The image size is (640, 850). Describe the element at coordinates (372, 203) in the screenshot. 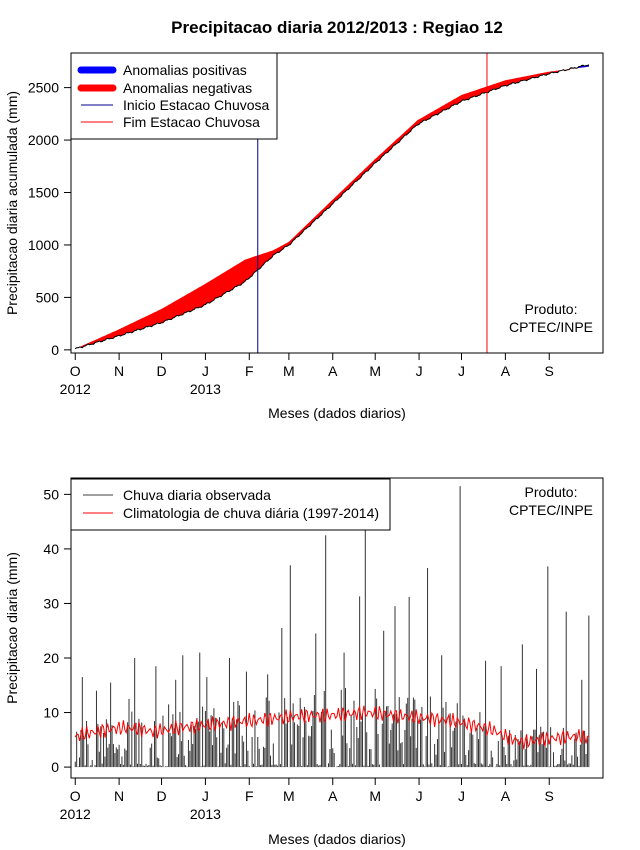

I see `season-lines` at that location.